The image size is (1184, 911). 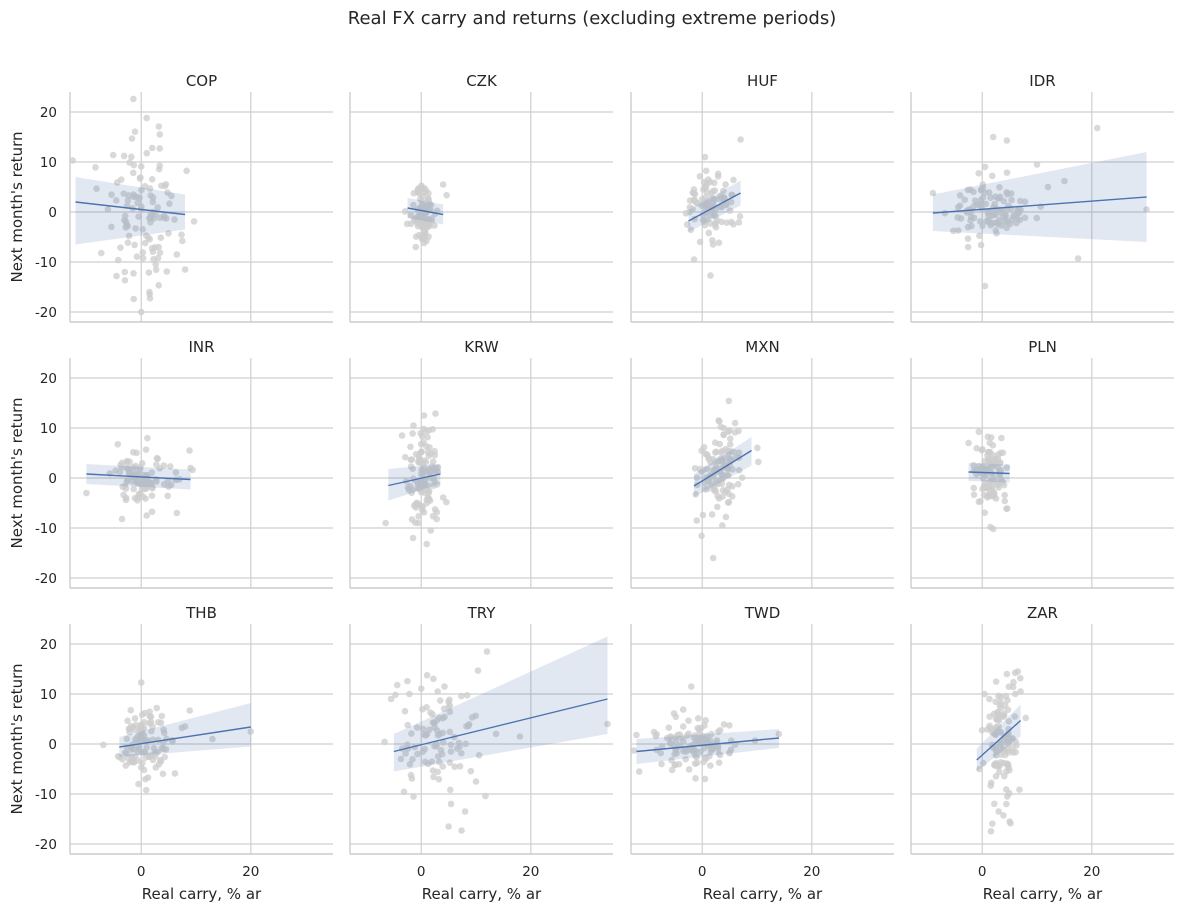 What do you see at coordinates (1039, 197) in the screenshot?
I see `confidence-band` at bounding box center [1039, 197].